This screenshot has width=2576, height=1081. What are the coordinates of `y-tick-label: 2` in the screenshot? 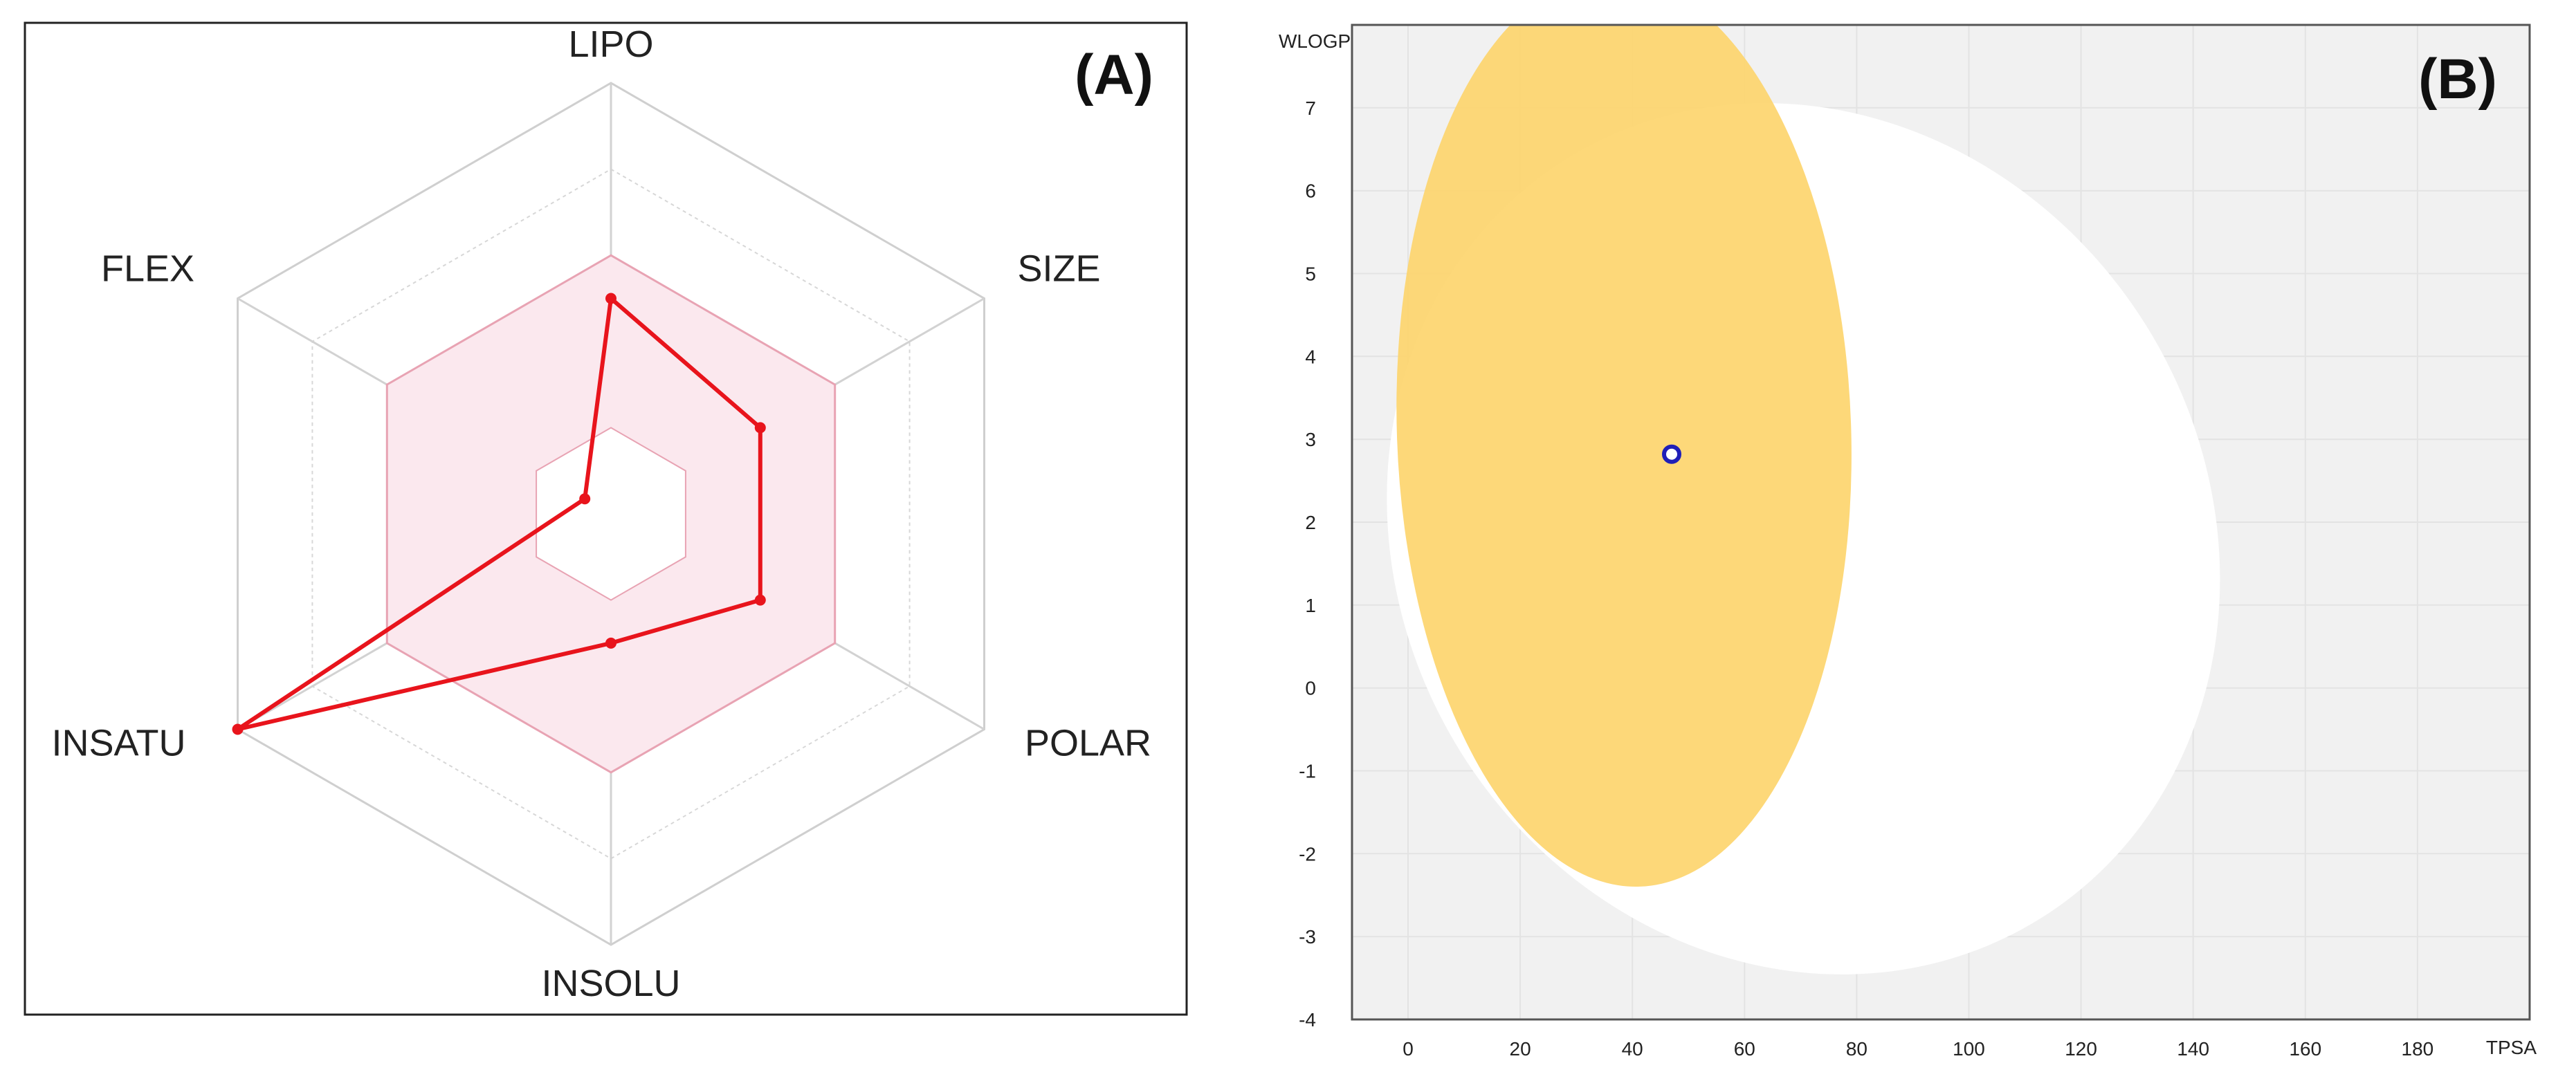 It's located at (1311, 522).